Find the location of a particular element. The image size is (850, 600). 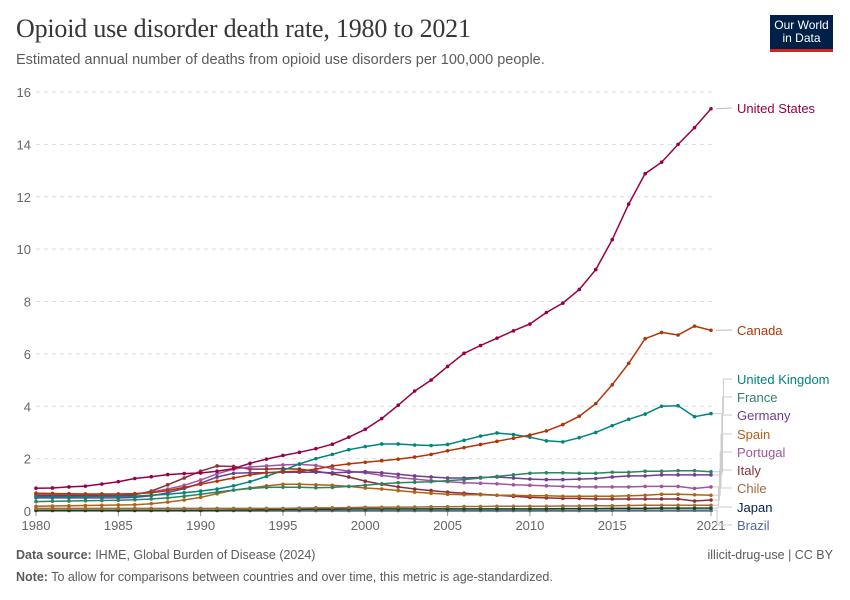

series-france is located at coordinates (373, 486).